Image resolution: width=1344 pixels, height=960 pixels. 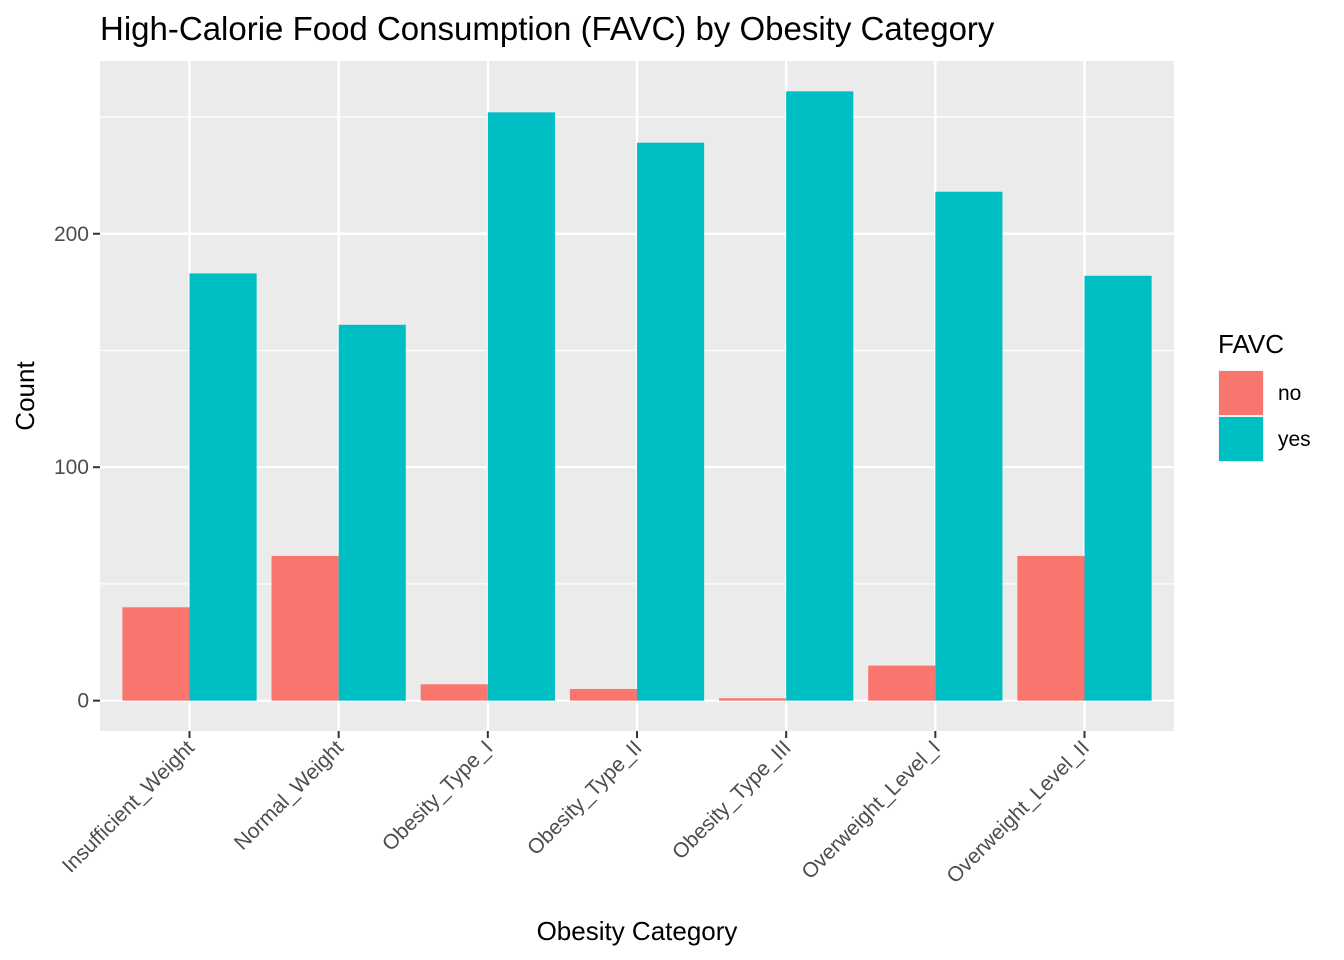 What do you see at coordinates (902, 683) in the screenshot?
I see `bar-no-overweight_level_i` at bounding box center [902, 683].